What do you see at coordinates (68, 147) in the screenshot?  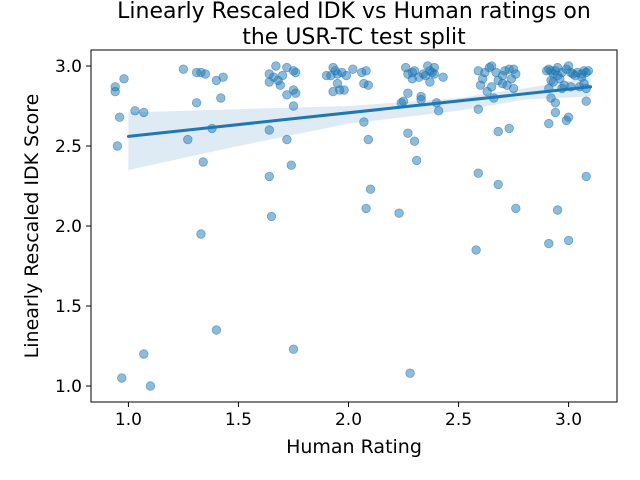 I see `y-tick-label: 2.5` at bounding box center [68, 147].